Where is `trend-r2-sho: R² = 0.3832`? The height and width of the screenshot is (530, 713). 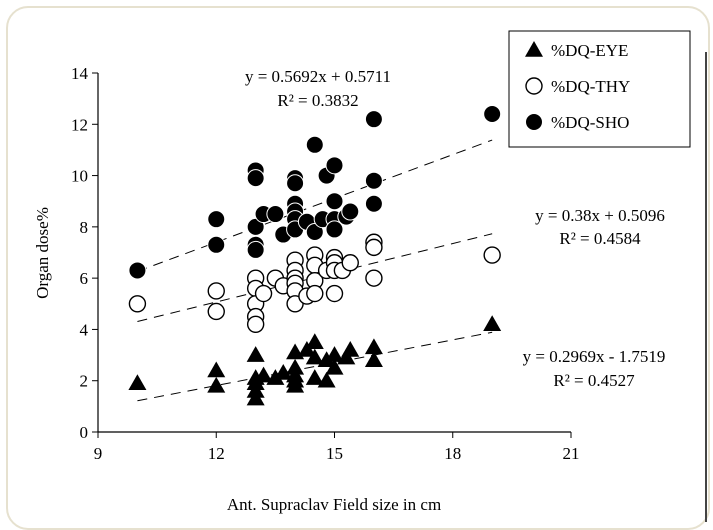
trend-r2-sho: R² = 0.3832 is located at coordinates (317, 100).